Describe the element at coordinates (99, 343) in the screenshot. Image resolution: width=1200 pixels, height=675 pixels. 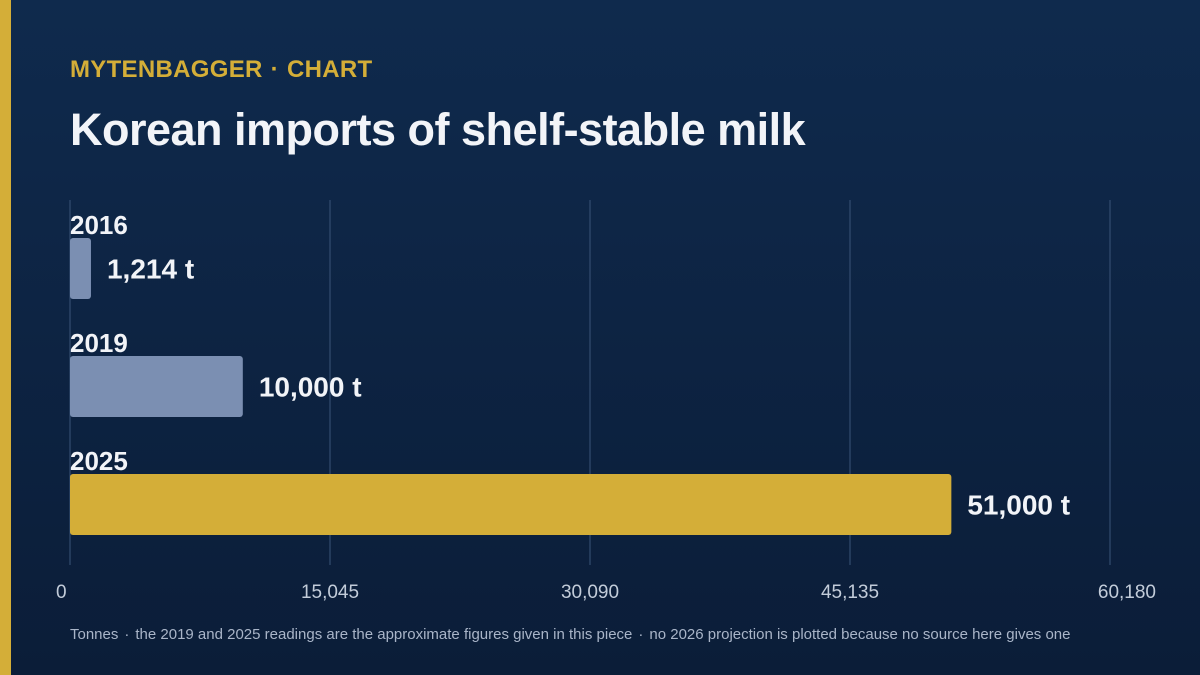
I see `category-label: 2019` at that location.